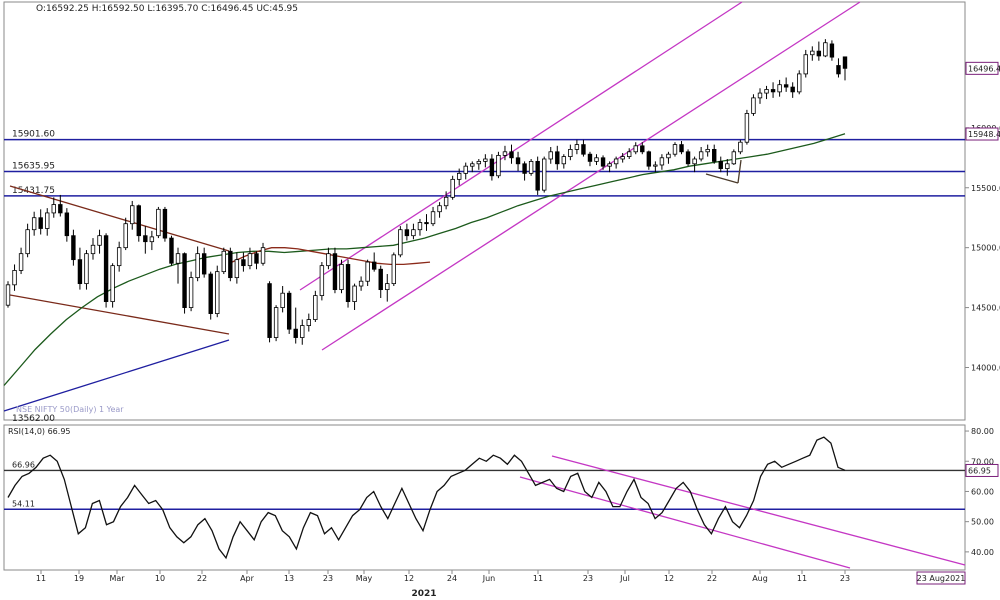  I want to click on x-tick-label: Mar, so click(117, 578).